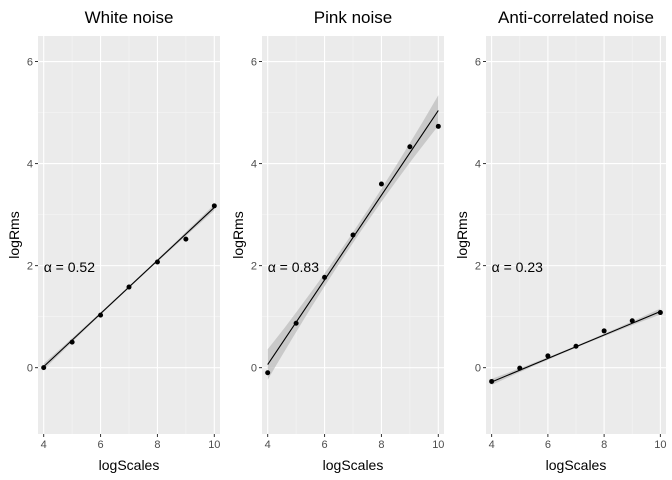 This screenshot has height=480, width=672. I want to click on alpha-annotation: α = 0.52, so click(70, 267).